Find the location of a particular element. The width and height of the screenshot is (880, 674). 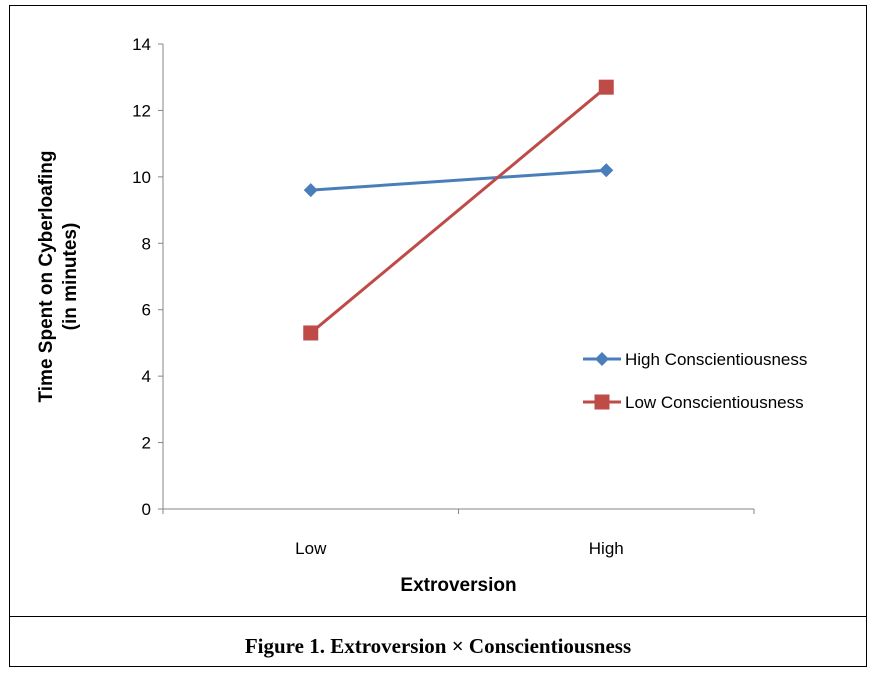

y-tick-label: 0 is located at coordinates (146, 509).